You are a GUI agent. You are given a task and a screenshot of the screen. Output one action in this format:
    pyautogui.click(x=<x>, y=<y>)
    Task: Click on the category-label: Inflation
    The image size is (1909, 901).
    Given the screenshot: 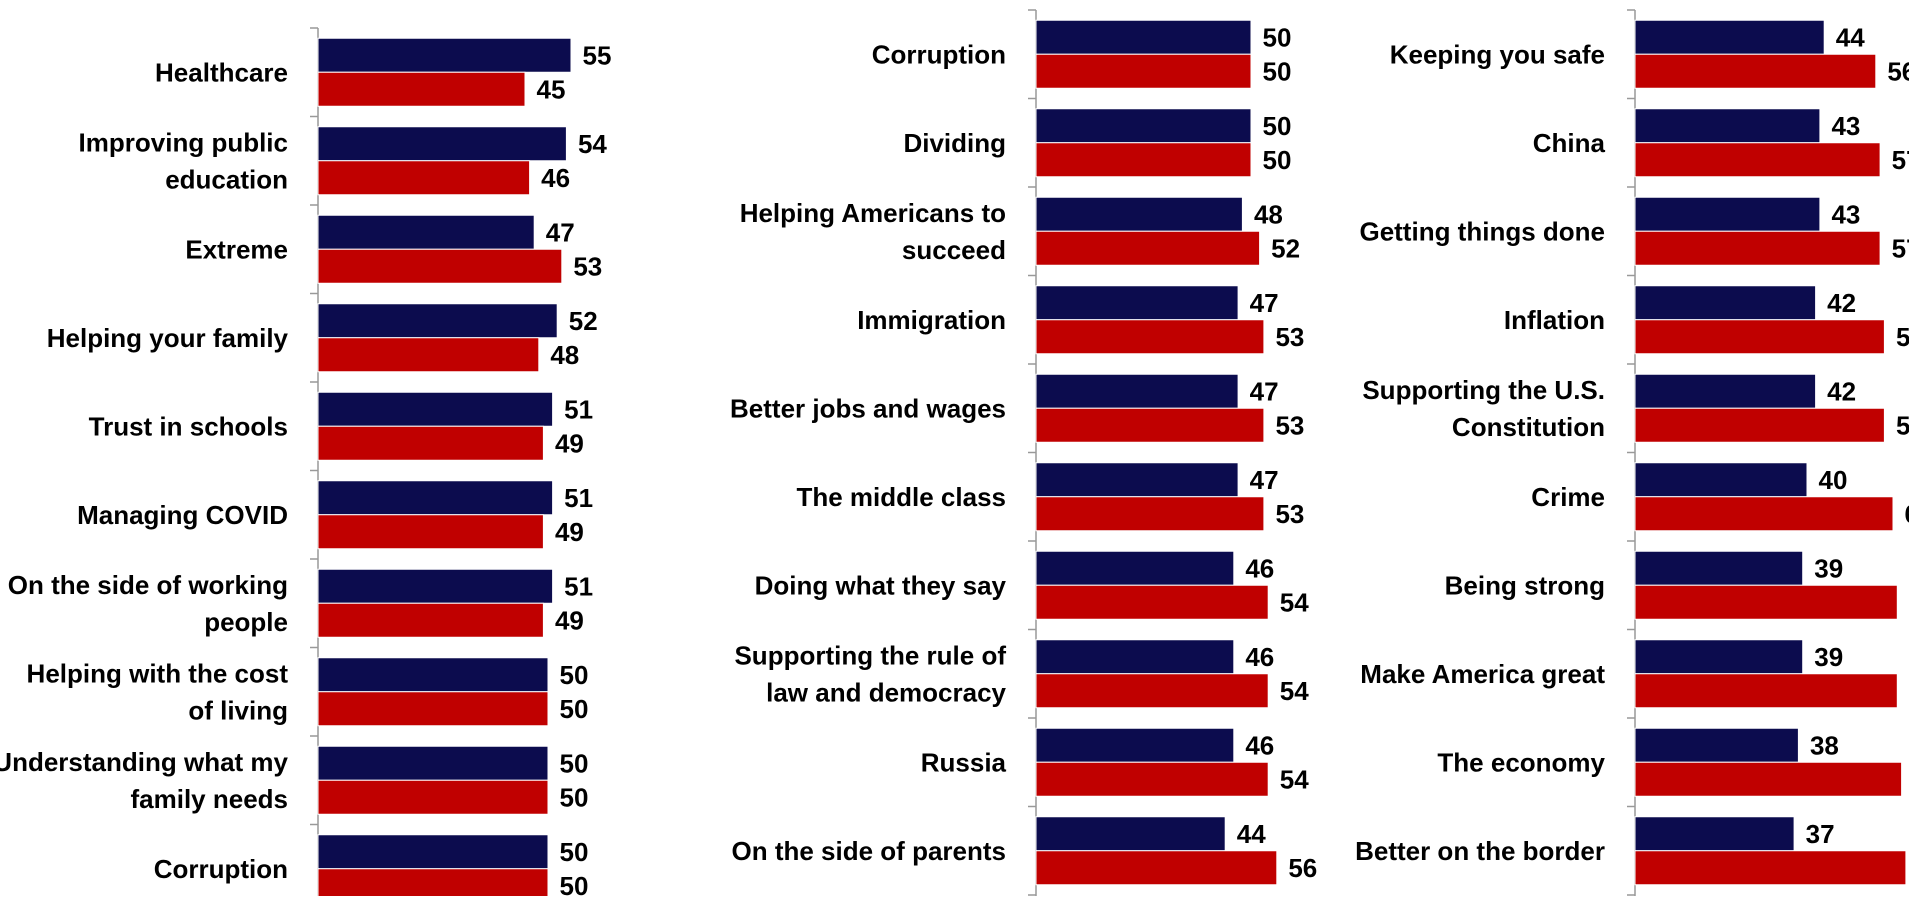 What is the action you would take?
    pyautogui.click(x=1554, y=320)
    